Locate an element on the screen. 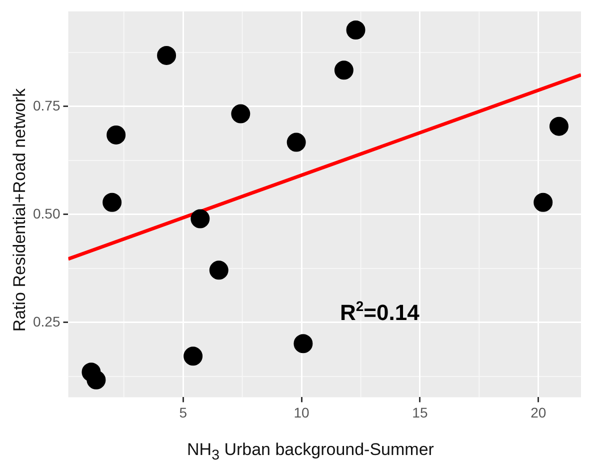  y-tick-label: 0.75 is located at coordinates (46, 105).